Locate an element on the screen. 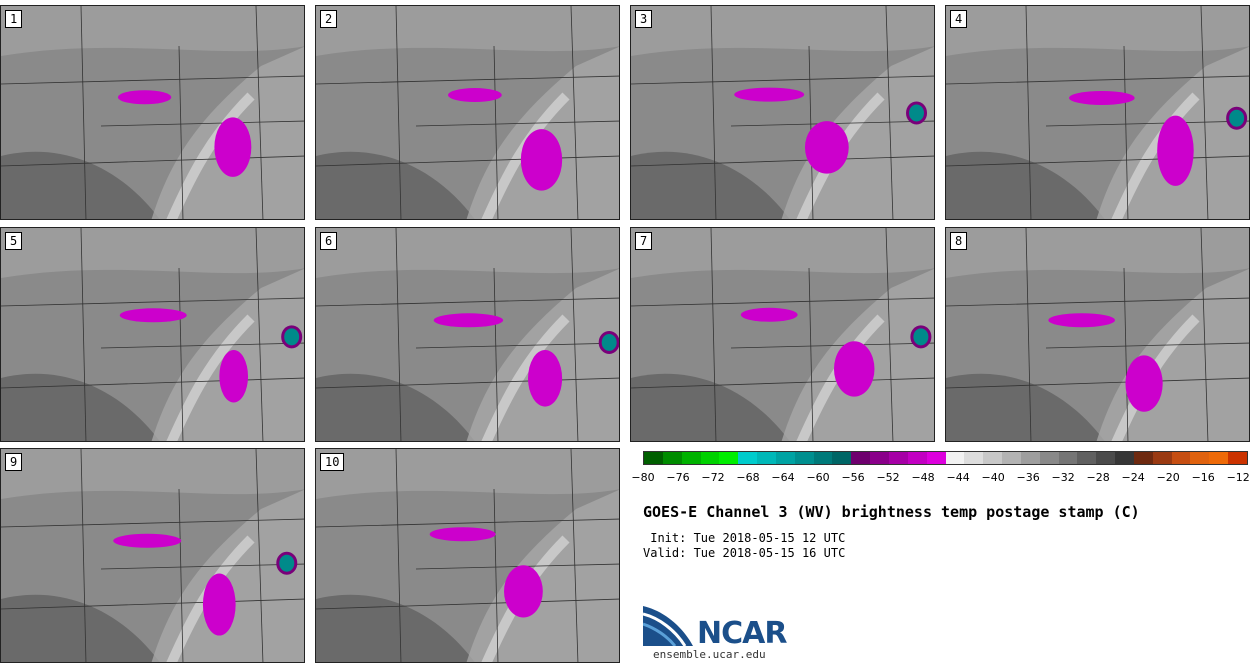 The width and height of the screenshot is (1260, 663). ncar-logo-text: NCAR is located at coordinates (742, 633).